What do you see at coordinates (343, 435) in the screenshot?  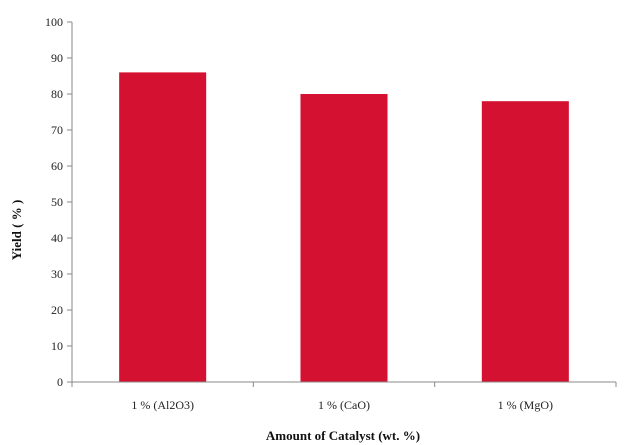 I see `x-axis-title: Amount of Catalyst (wt. %)` at bounding box center [343, 435].